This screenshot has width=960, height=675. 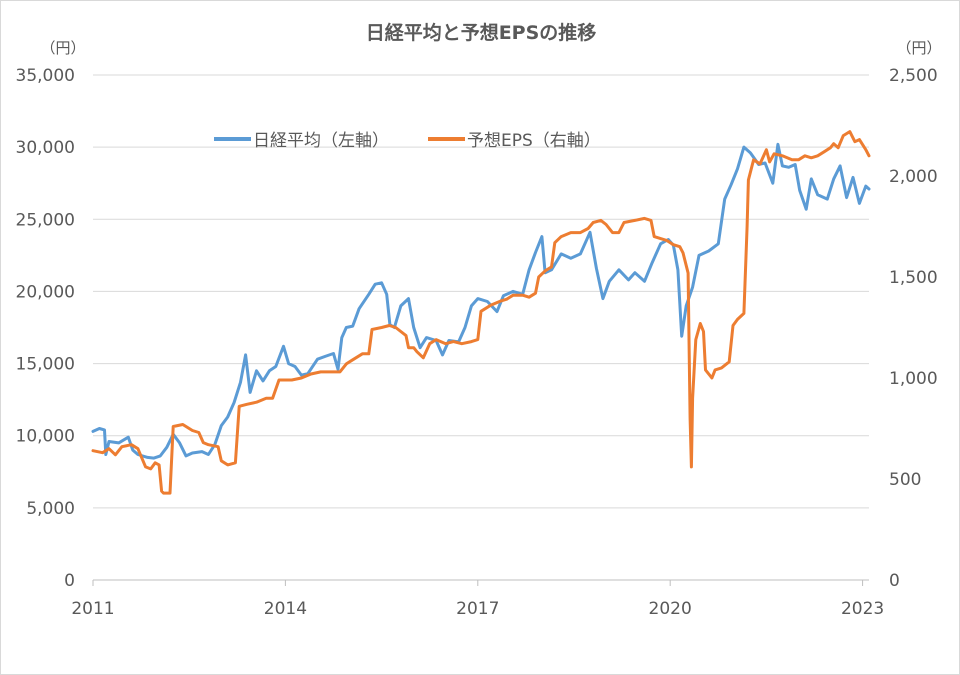 I want to click on right-tick-label: 1,000, so click(x=913, y=379).